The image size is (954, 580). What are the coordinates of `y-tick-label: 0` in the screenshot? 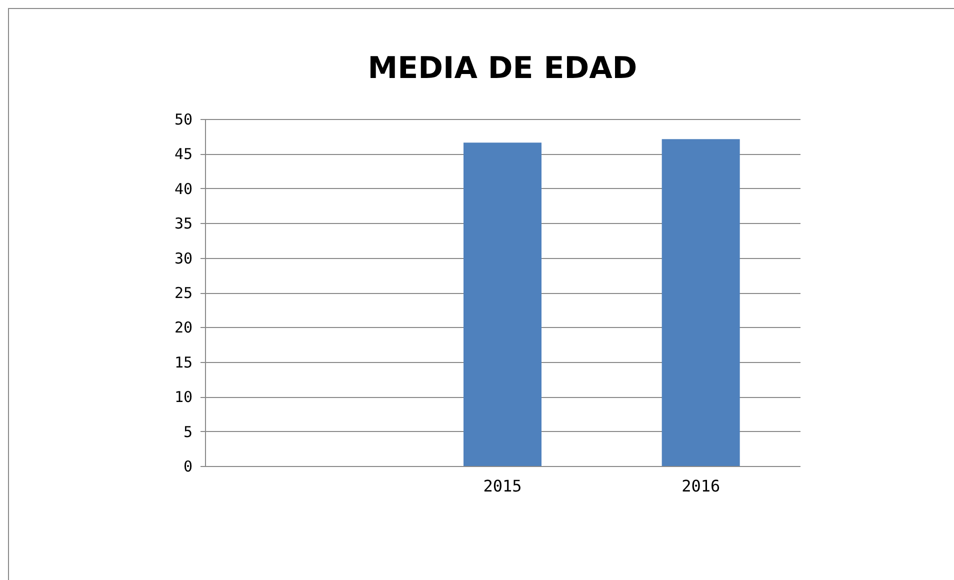 It's located at (187, 467).